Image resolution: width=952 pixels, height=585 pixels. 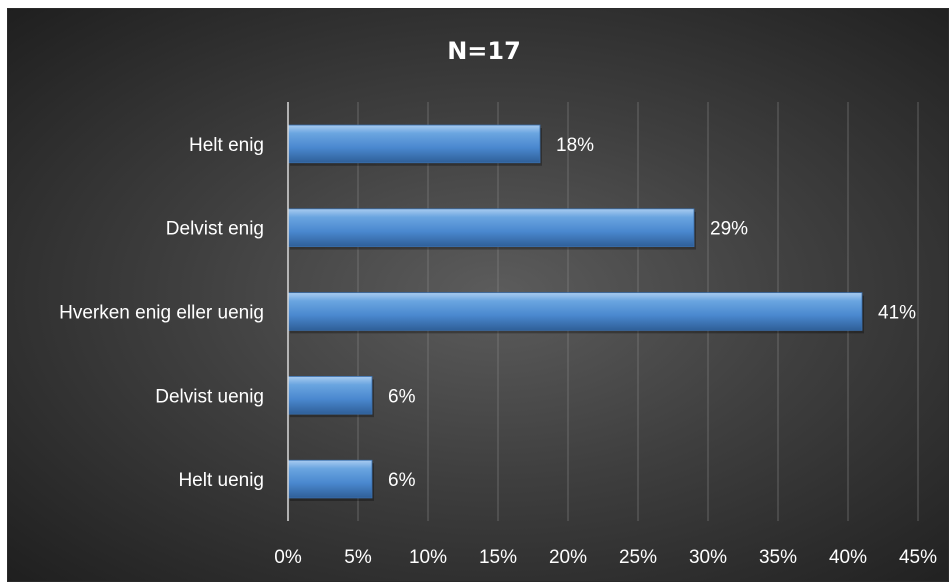 I want to click on x-axis-tick-labels: 0% 5% 10% 15% 20% 25% 30% 35% 40% 45%, so click(x=605, y=557).